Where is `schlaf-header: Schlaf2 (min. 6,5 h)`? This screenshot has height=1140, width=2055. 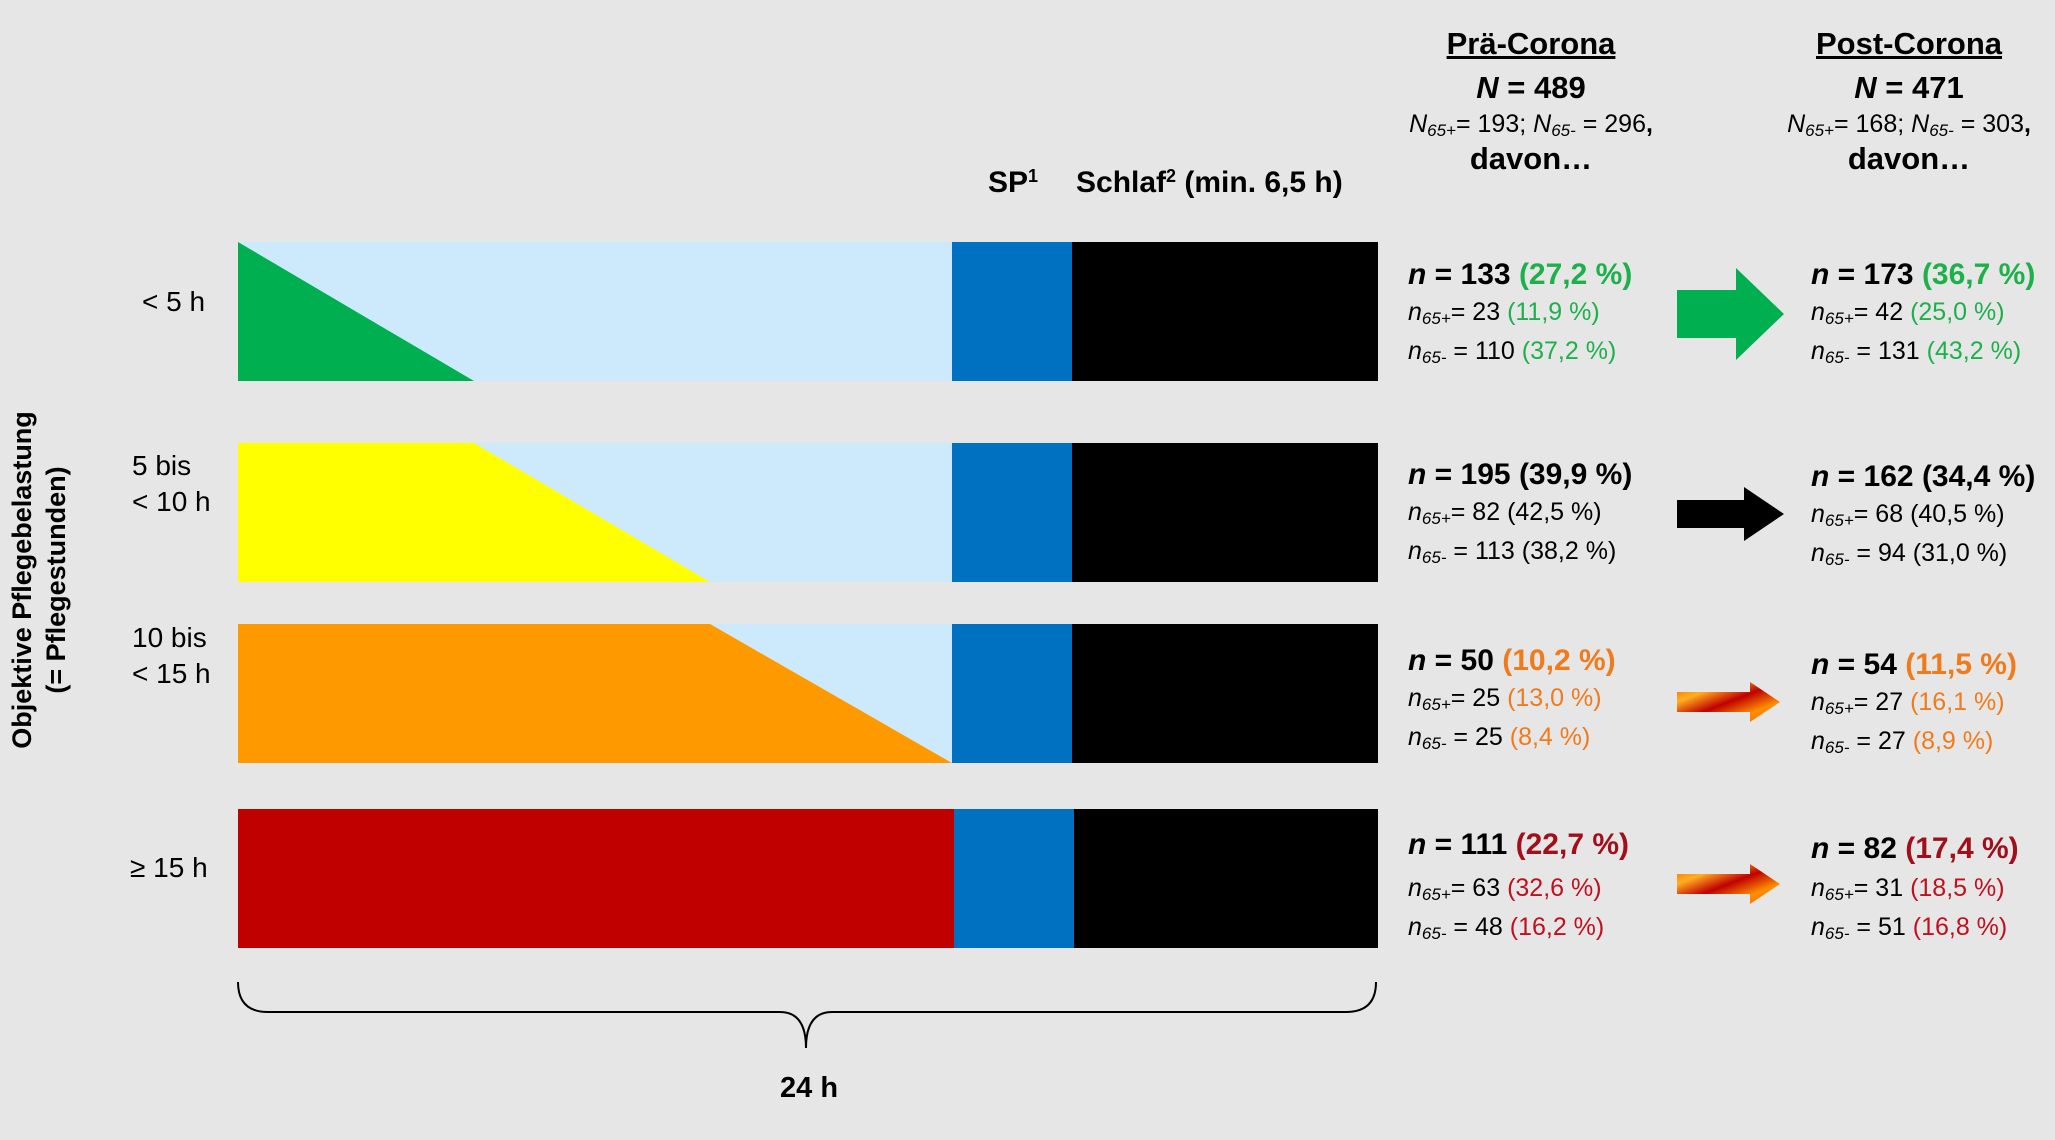 schlaf-header: Schlaf2 (min. 6,5 h) is located at coordinates (1209, 182).